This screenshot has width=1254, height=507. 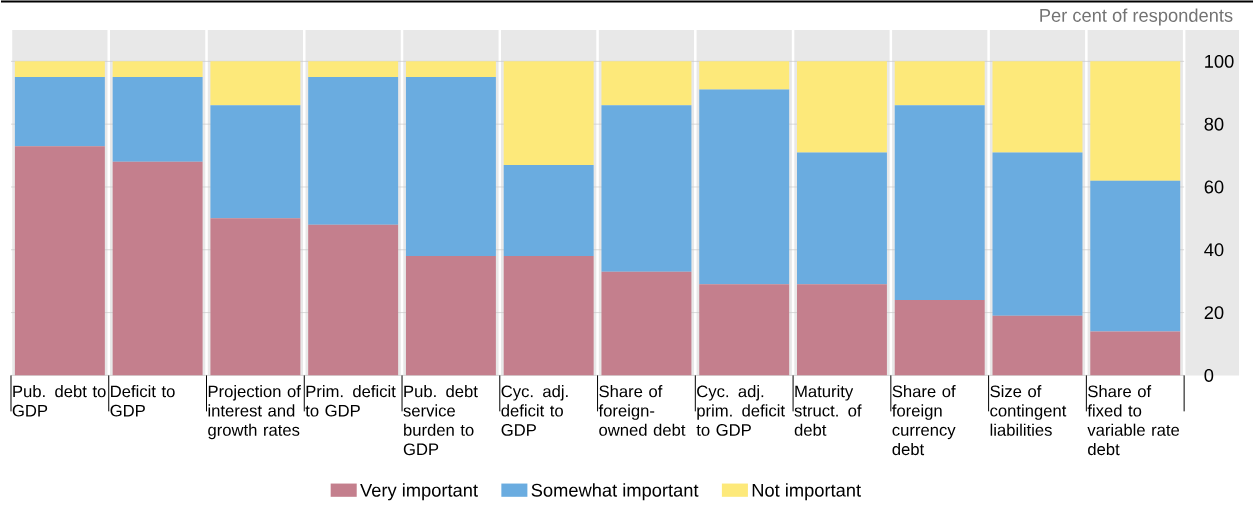 What do you see at coordinates (806, 492) in the screenshot?
I see `legend-label: Not important` at bounding box center [806, 492].